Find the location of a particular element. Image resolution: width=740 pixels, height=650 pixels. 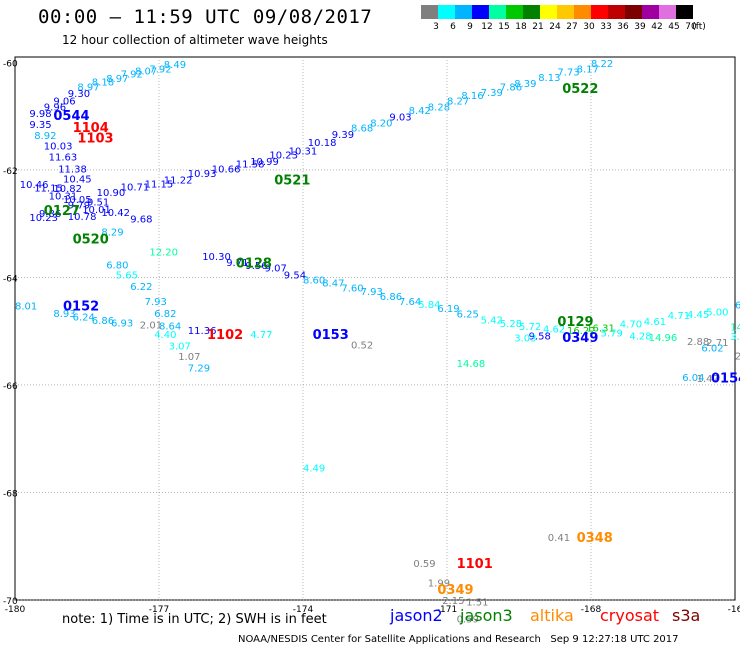

wave-height-label: 10.03 is located at coordinates (58, 147).